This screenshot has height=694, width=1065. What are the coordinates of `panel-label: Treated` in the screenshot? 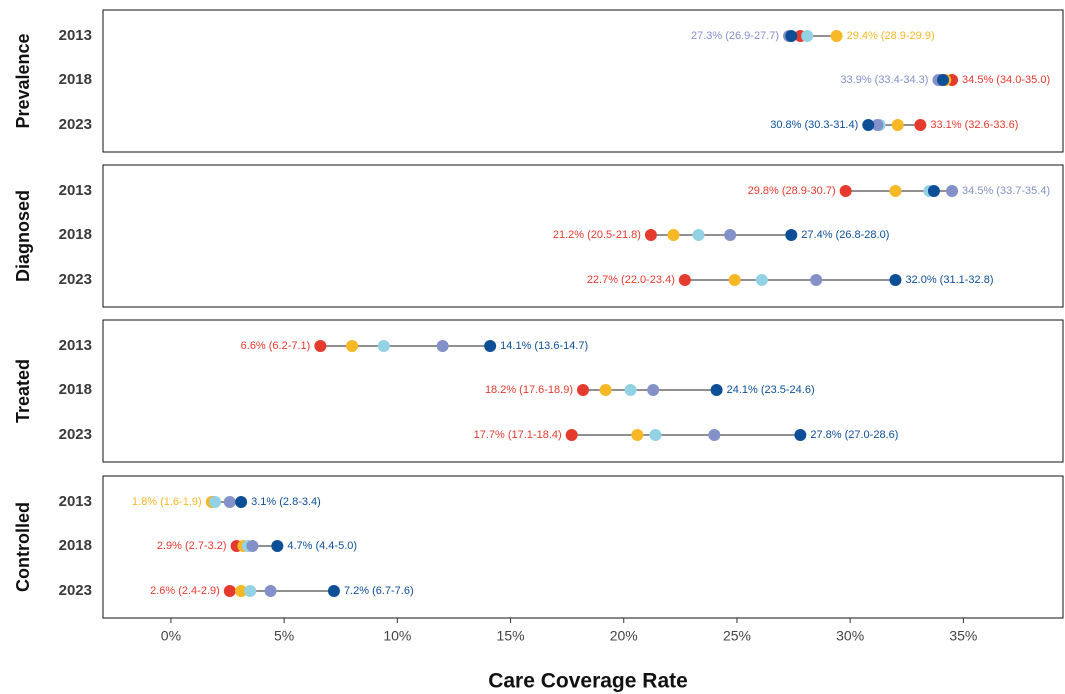 It's located at (23, 391).